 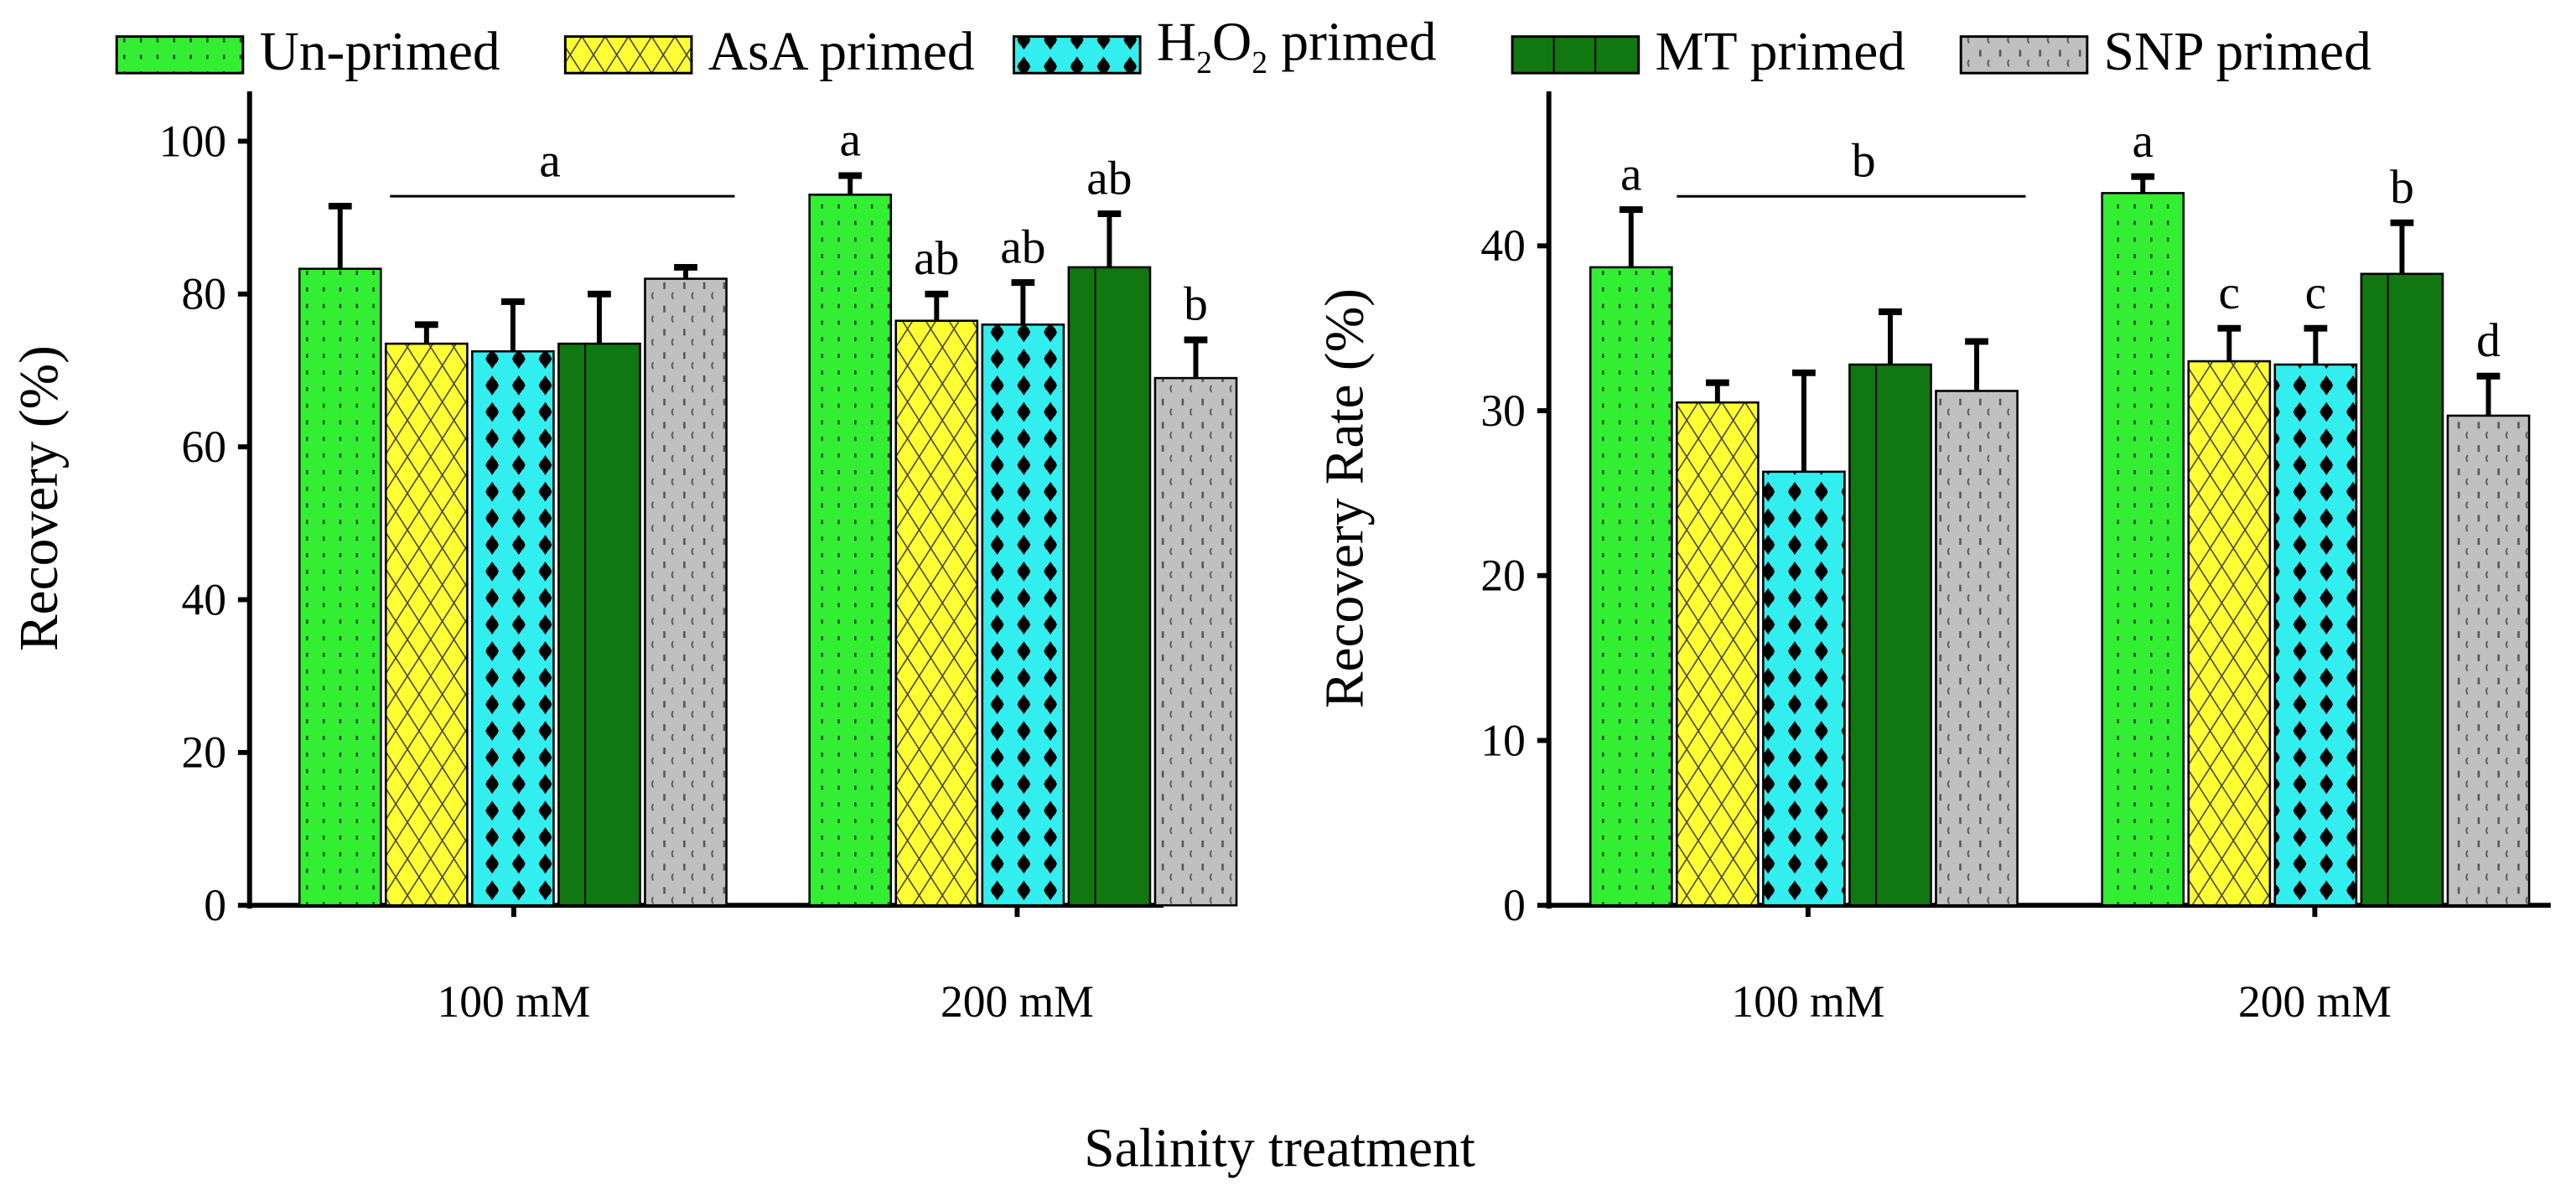 I want to click on y-tick-label: 10, so click(x=1503, y=740).